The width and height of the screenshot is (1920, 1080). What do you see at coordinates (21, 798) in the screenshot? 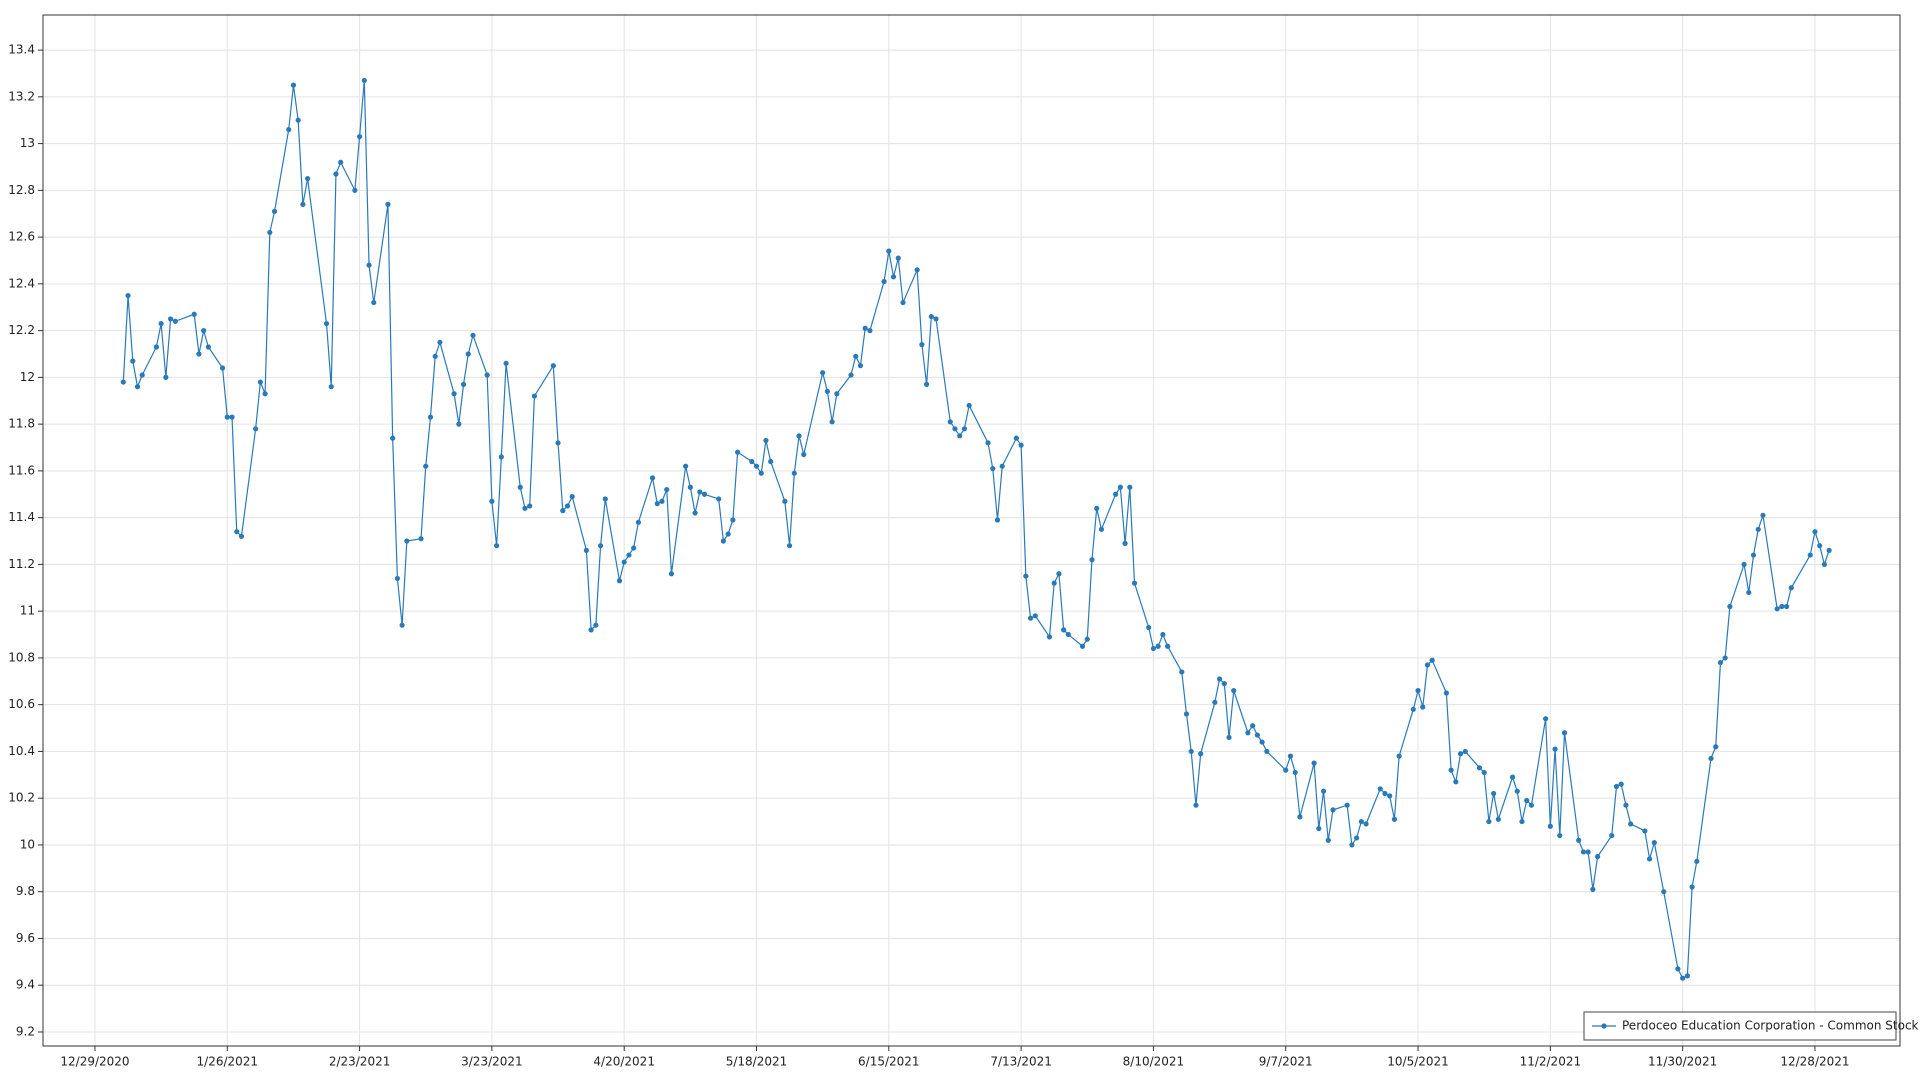
I see `y-tick-label: 10.2` at bounding box center [21, 798].